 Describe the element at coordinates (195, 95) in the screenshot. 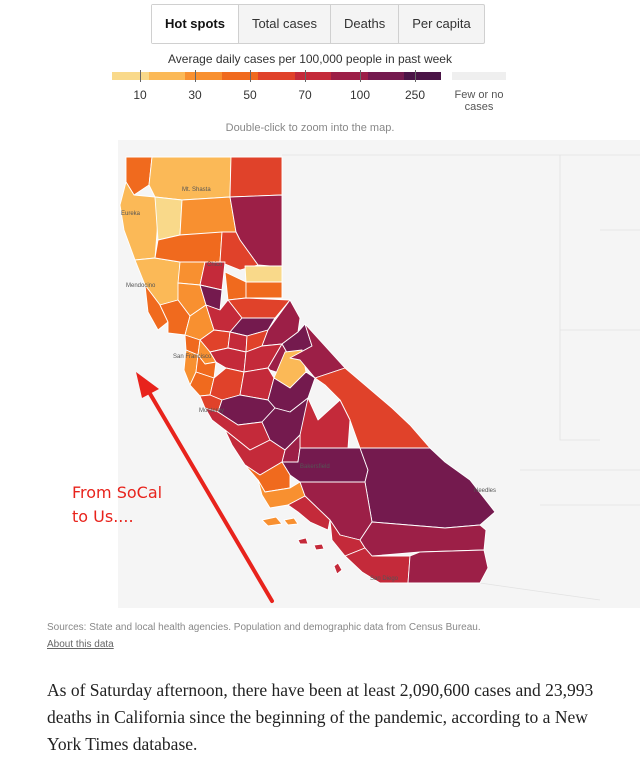

I see `legend-tick-label: 30` at that location.